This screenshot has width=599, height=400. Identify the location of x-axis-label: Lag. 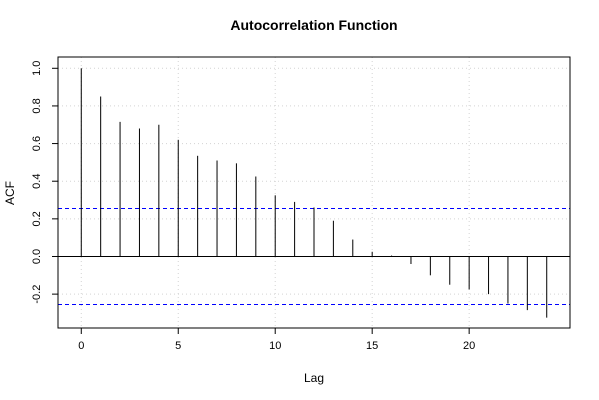
(314, 378).